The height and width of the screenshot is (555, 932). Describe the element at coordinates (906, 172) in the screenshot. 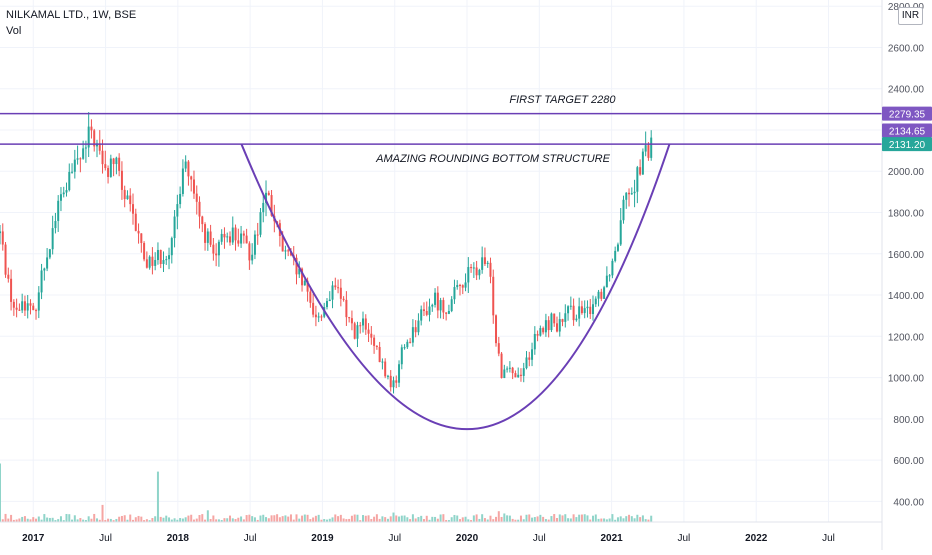

I see `y-tick-label: 2000.00` at that location.